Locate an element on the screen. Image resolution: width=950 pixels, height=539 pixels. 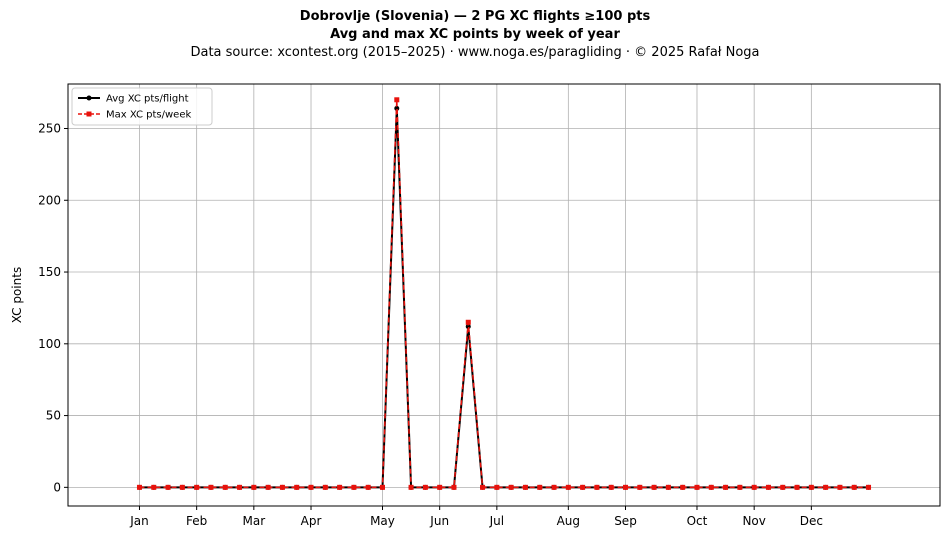
x-tick-label: Oct is located at coordinates (697, 521).